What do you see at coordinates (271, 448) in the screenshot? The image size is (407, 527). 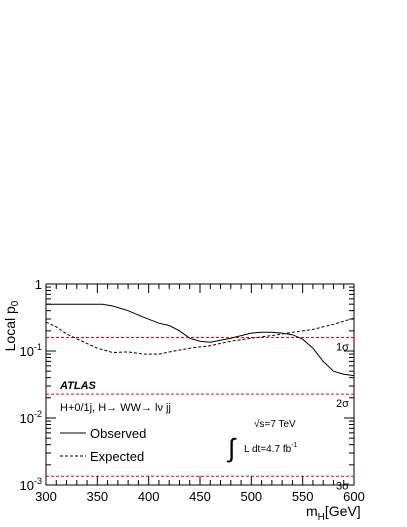 I see `lumi-label: L dt=4.7 fb-1` at bounding box center [271, 448].